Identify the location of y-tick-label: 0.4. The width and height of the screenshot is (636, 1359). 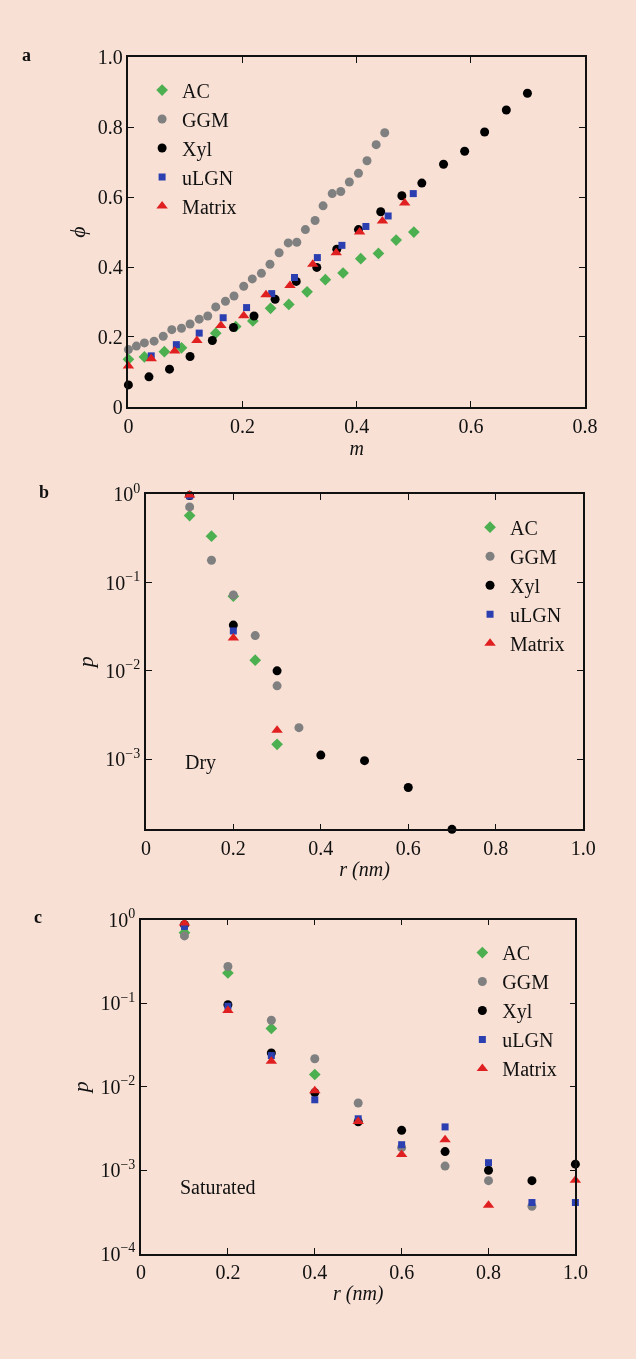
(110, 267).